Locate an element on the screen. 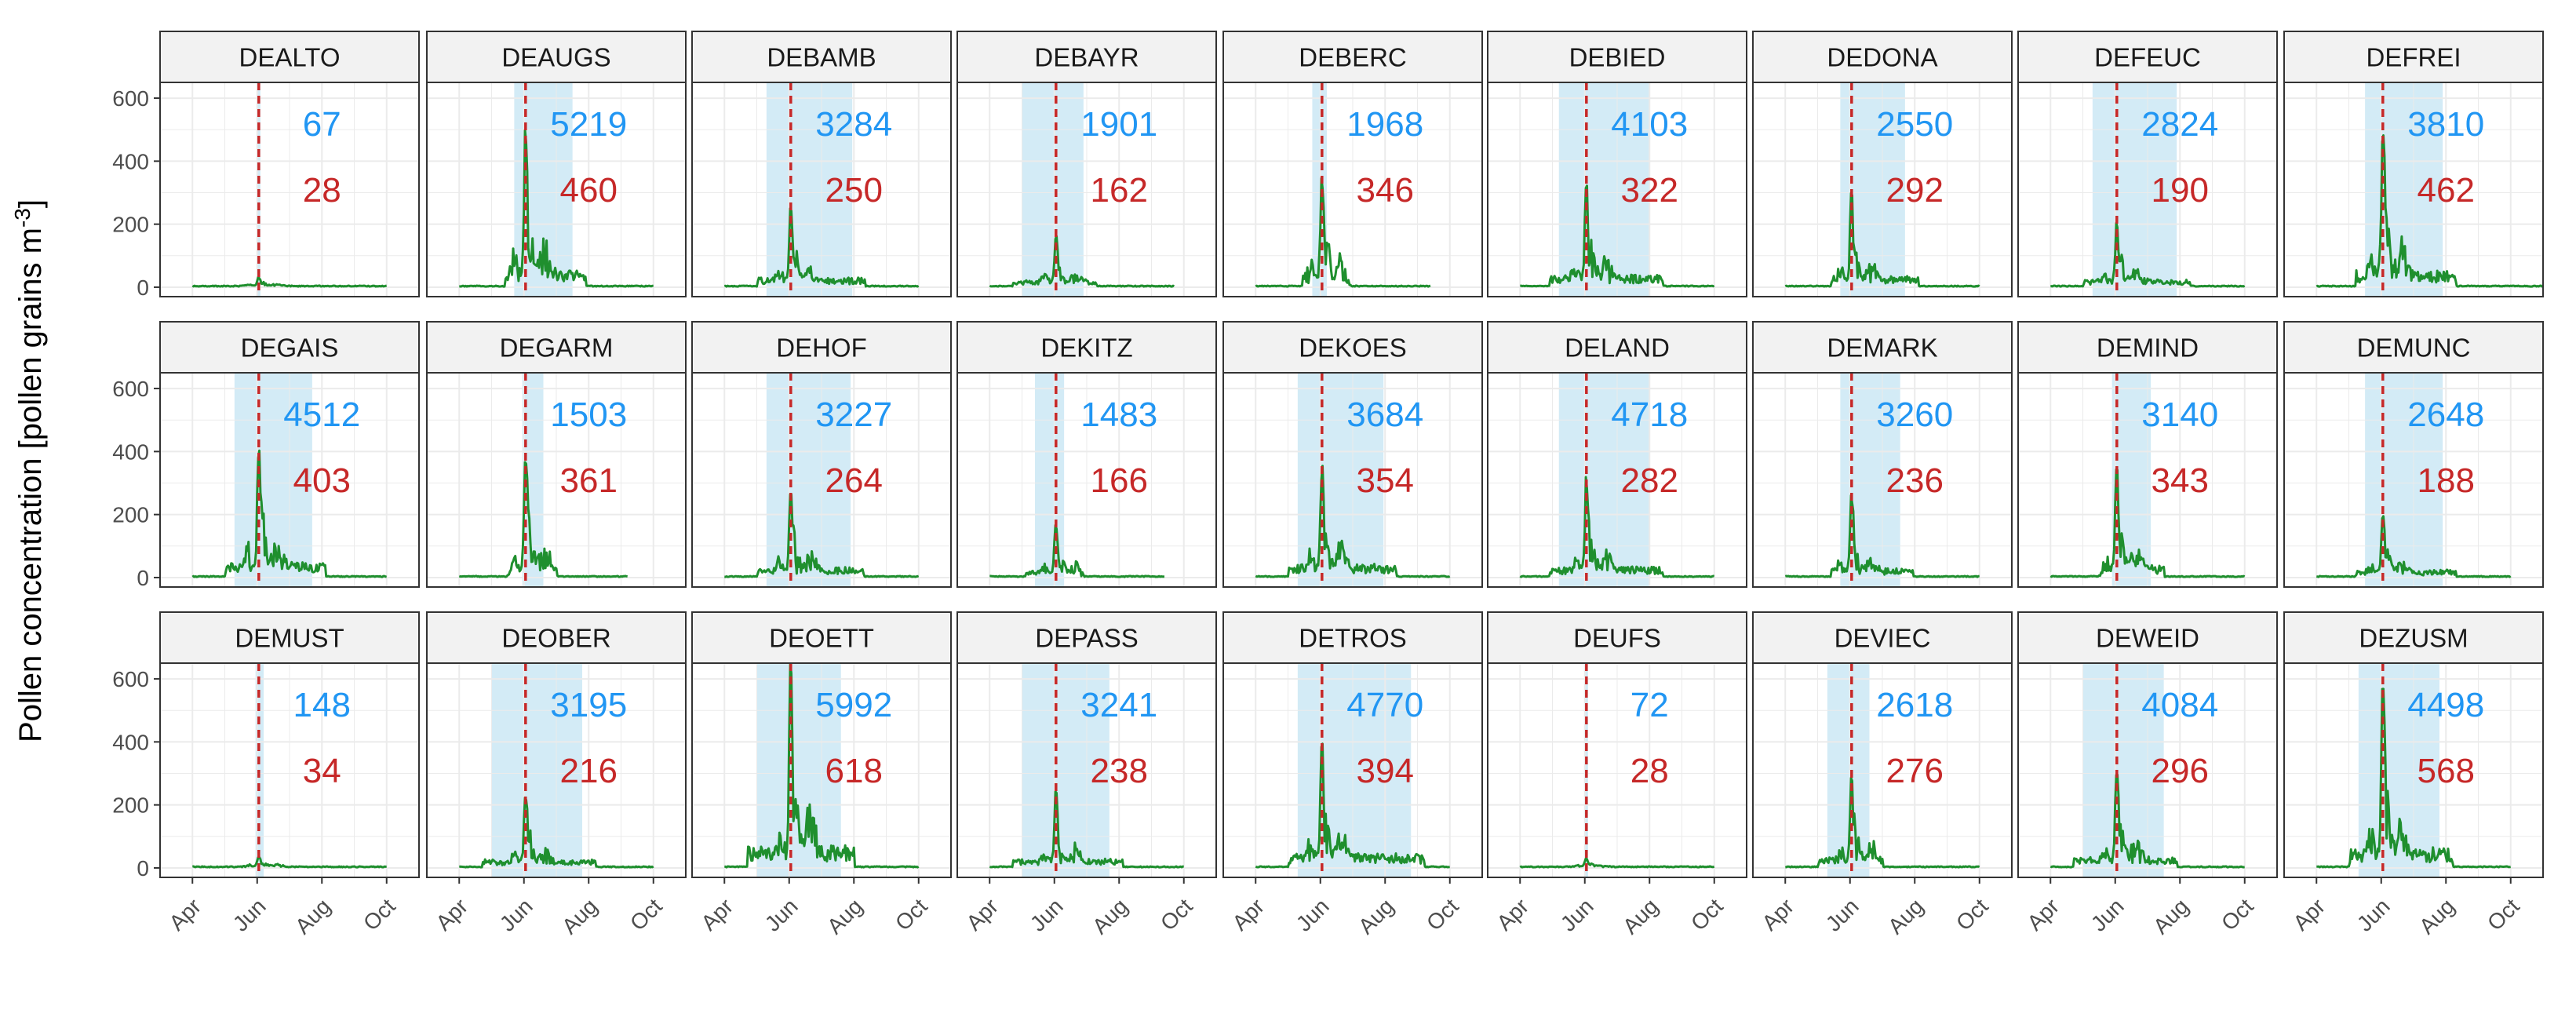 The height and width of the screenshot is (1010, 2576). y-axis-tick-label: 600 is located at coordinates (130, 98).